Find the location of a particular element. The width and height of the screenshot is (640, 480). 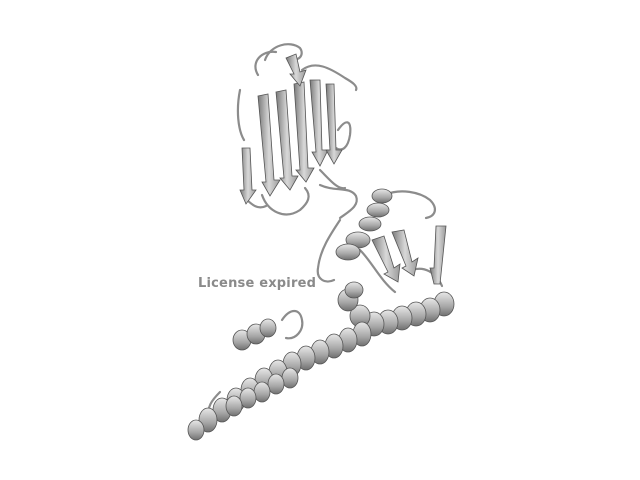

helix-long-horizontal is located at coordinates (396, 309).